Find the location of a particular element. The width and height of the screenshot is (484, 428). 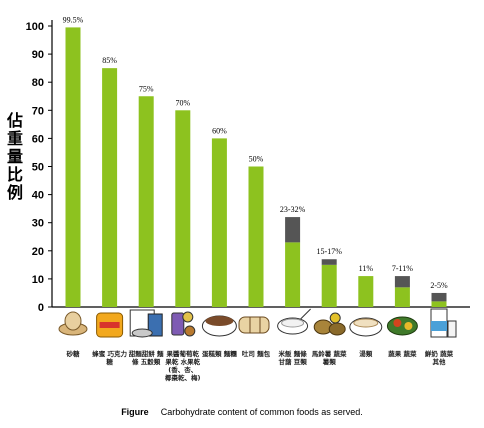

category-label-10: 蔬果 蔬菜 is located at coordinates (402, 354).